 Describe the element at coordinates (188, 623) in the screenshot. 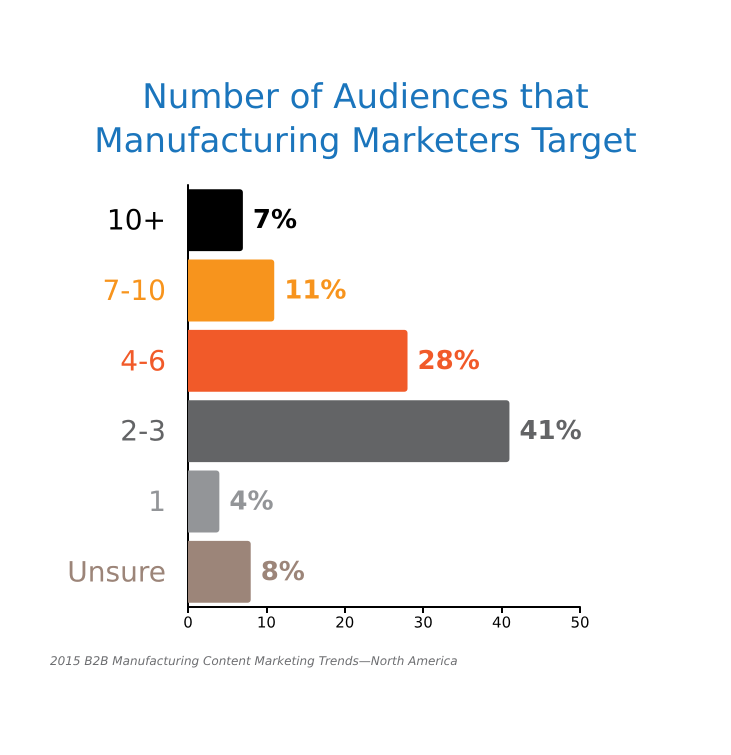

I see `x-tick-label: 0` at that location.